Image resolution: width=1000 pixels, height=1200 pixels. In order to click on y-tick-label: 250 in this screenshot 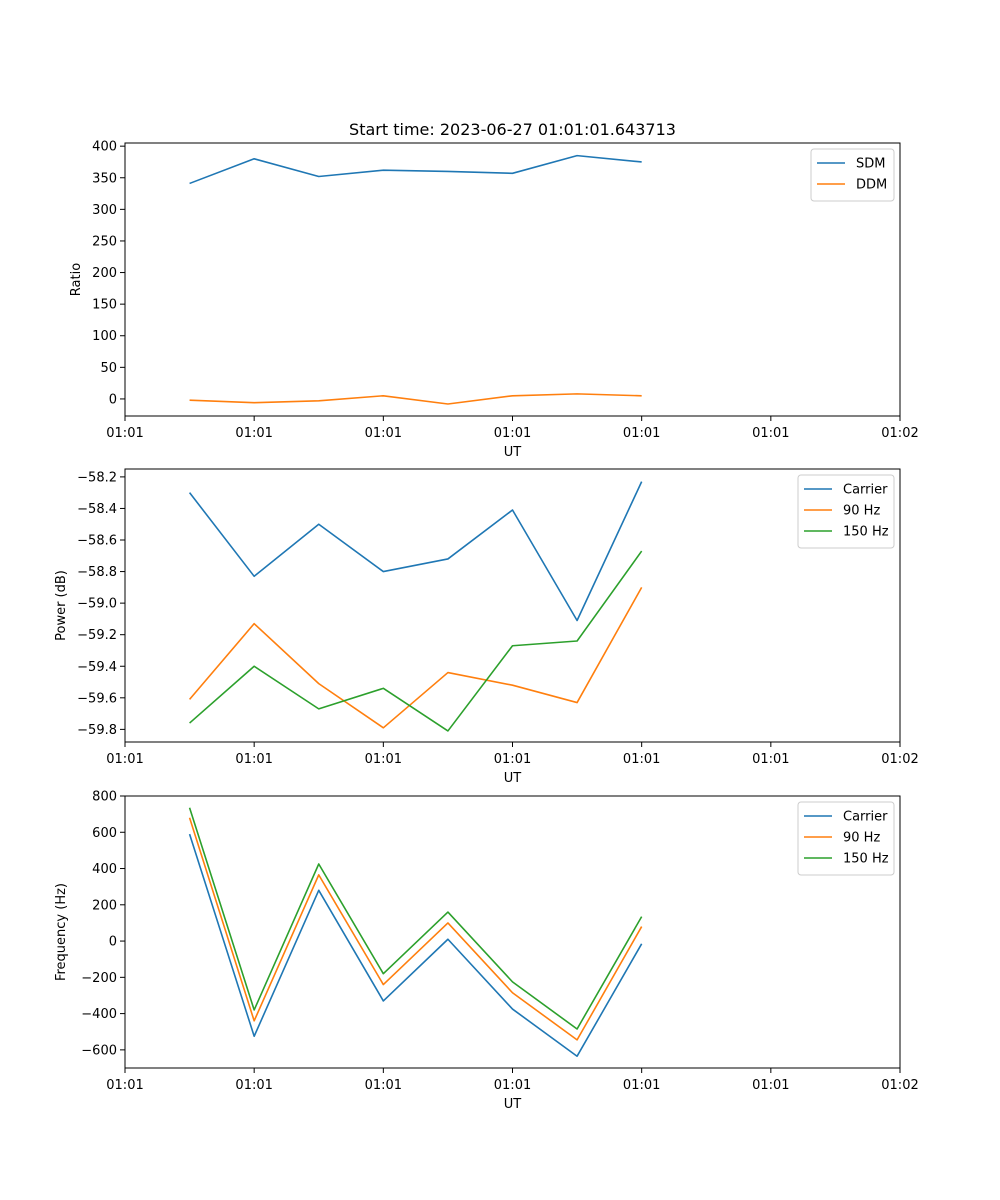, I will do `click(104, 241)`.